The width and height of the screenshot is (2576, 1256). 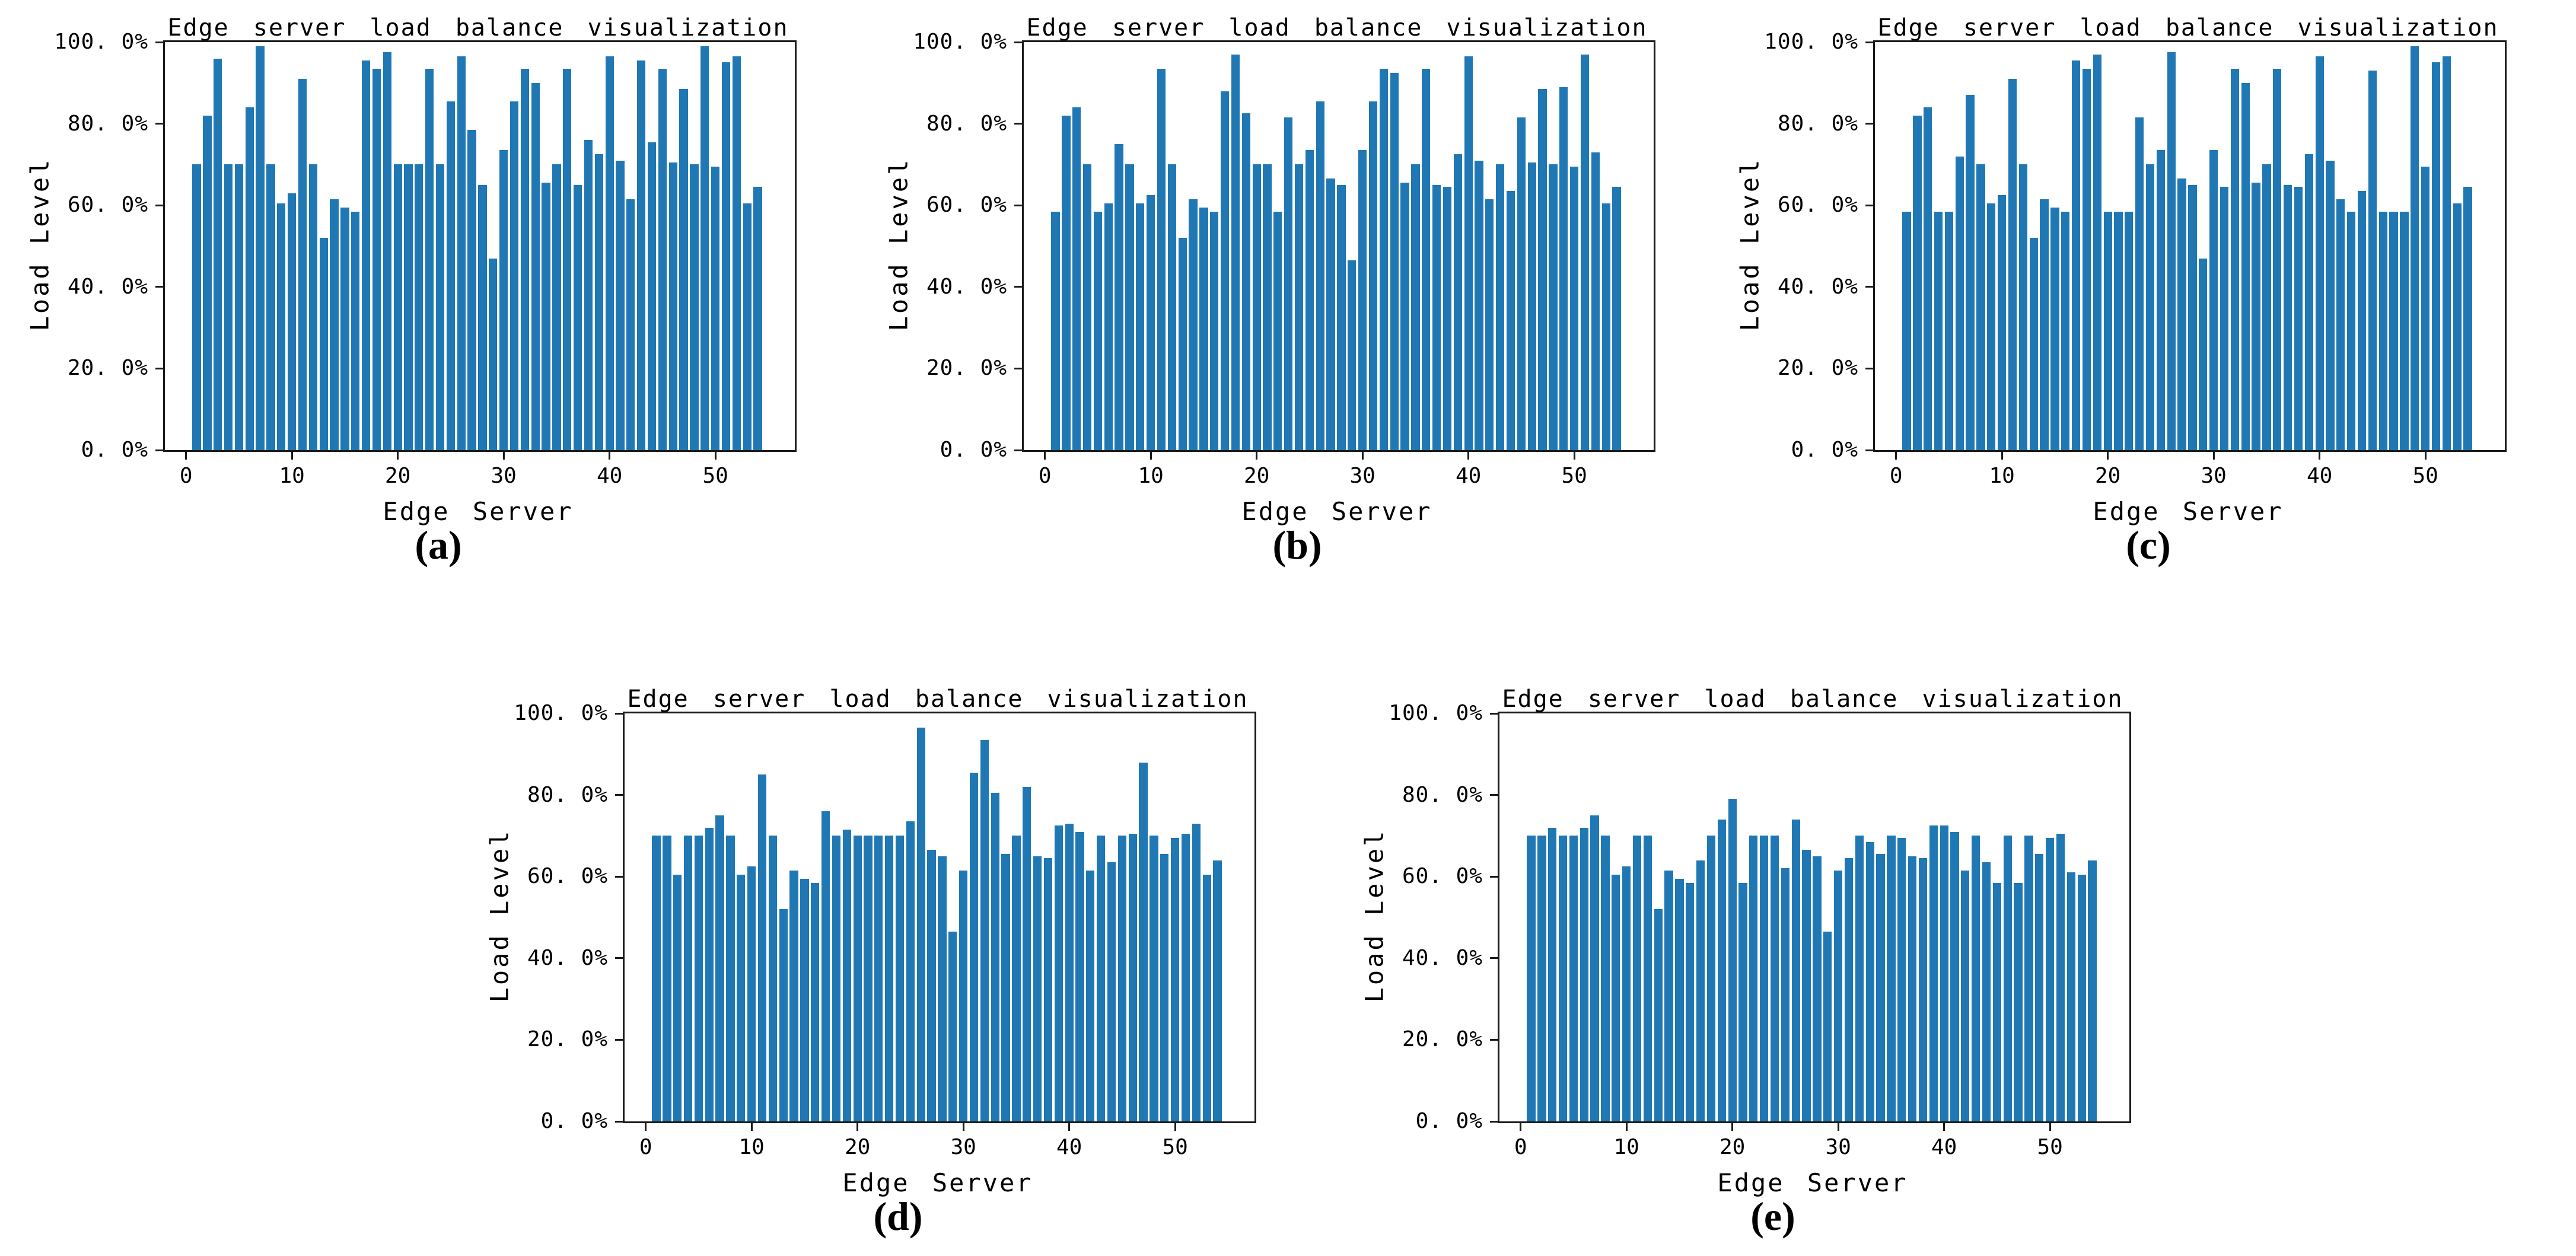 What do you see at coordinates (397, 476) in the screenshot?
I see `x-tick-label: 20` at bounding box center [397, 476].